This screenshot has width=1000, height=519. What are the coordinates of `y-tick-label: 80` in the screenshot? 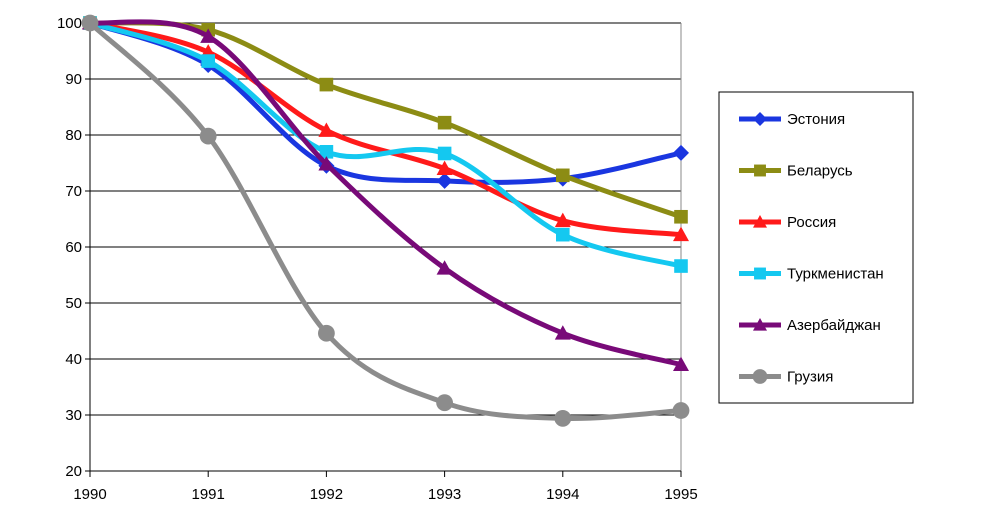 It's located at (73, 135).